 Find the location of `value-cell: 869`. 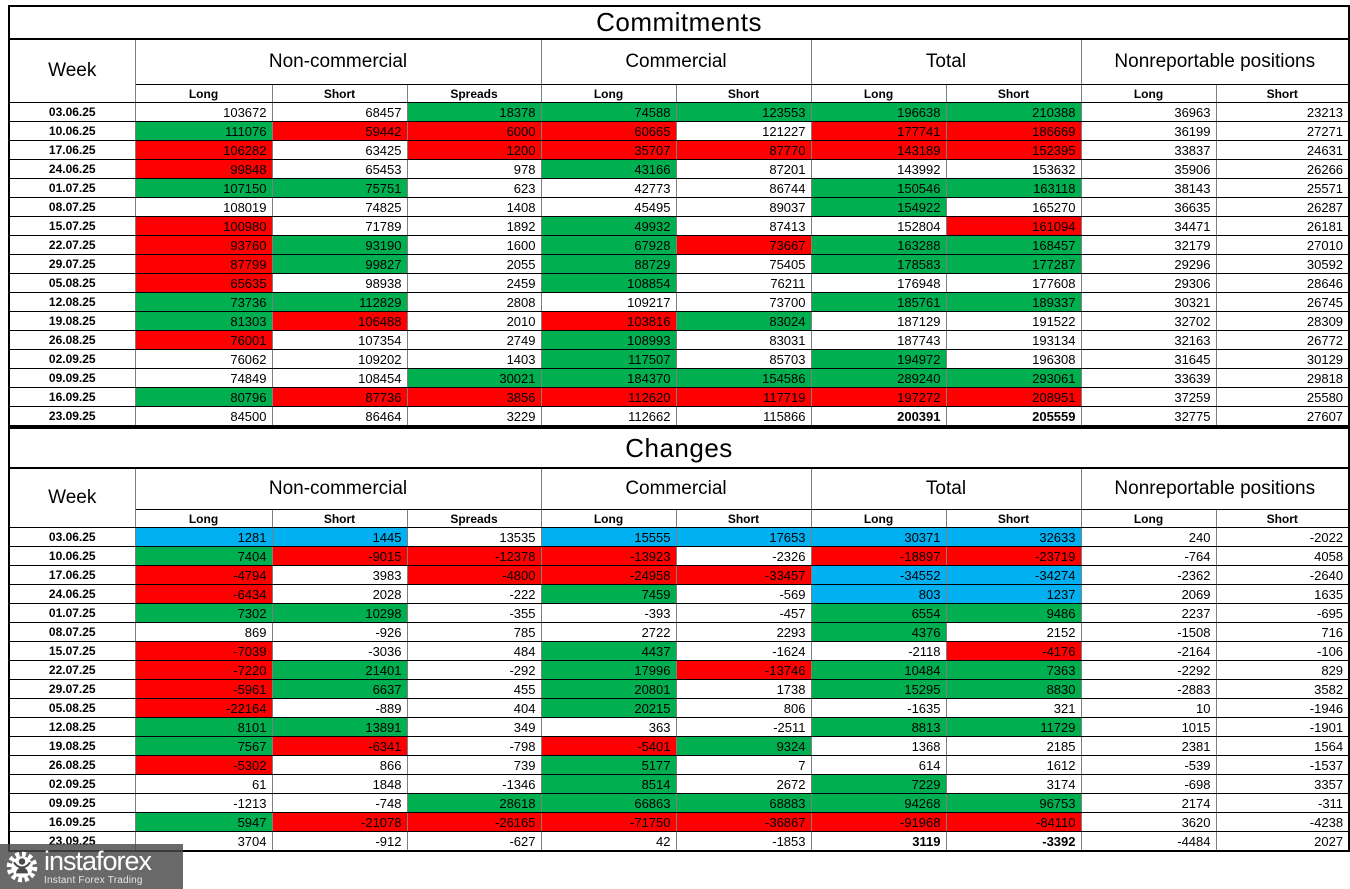

value-cell: 869 is located at coordinates (203, 632).